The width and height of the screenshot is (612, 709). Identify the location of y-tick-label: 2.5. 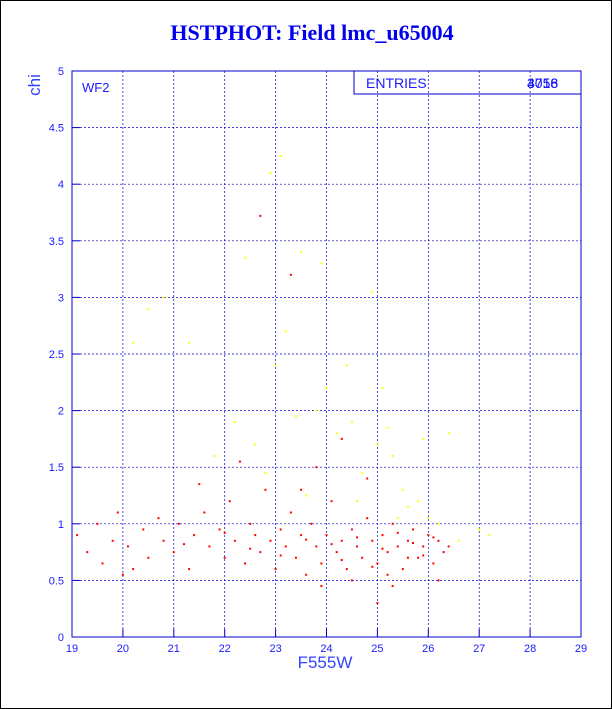
(56, 355).